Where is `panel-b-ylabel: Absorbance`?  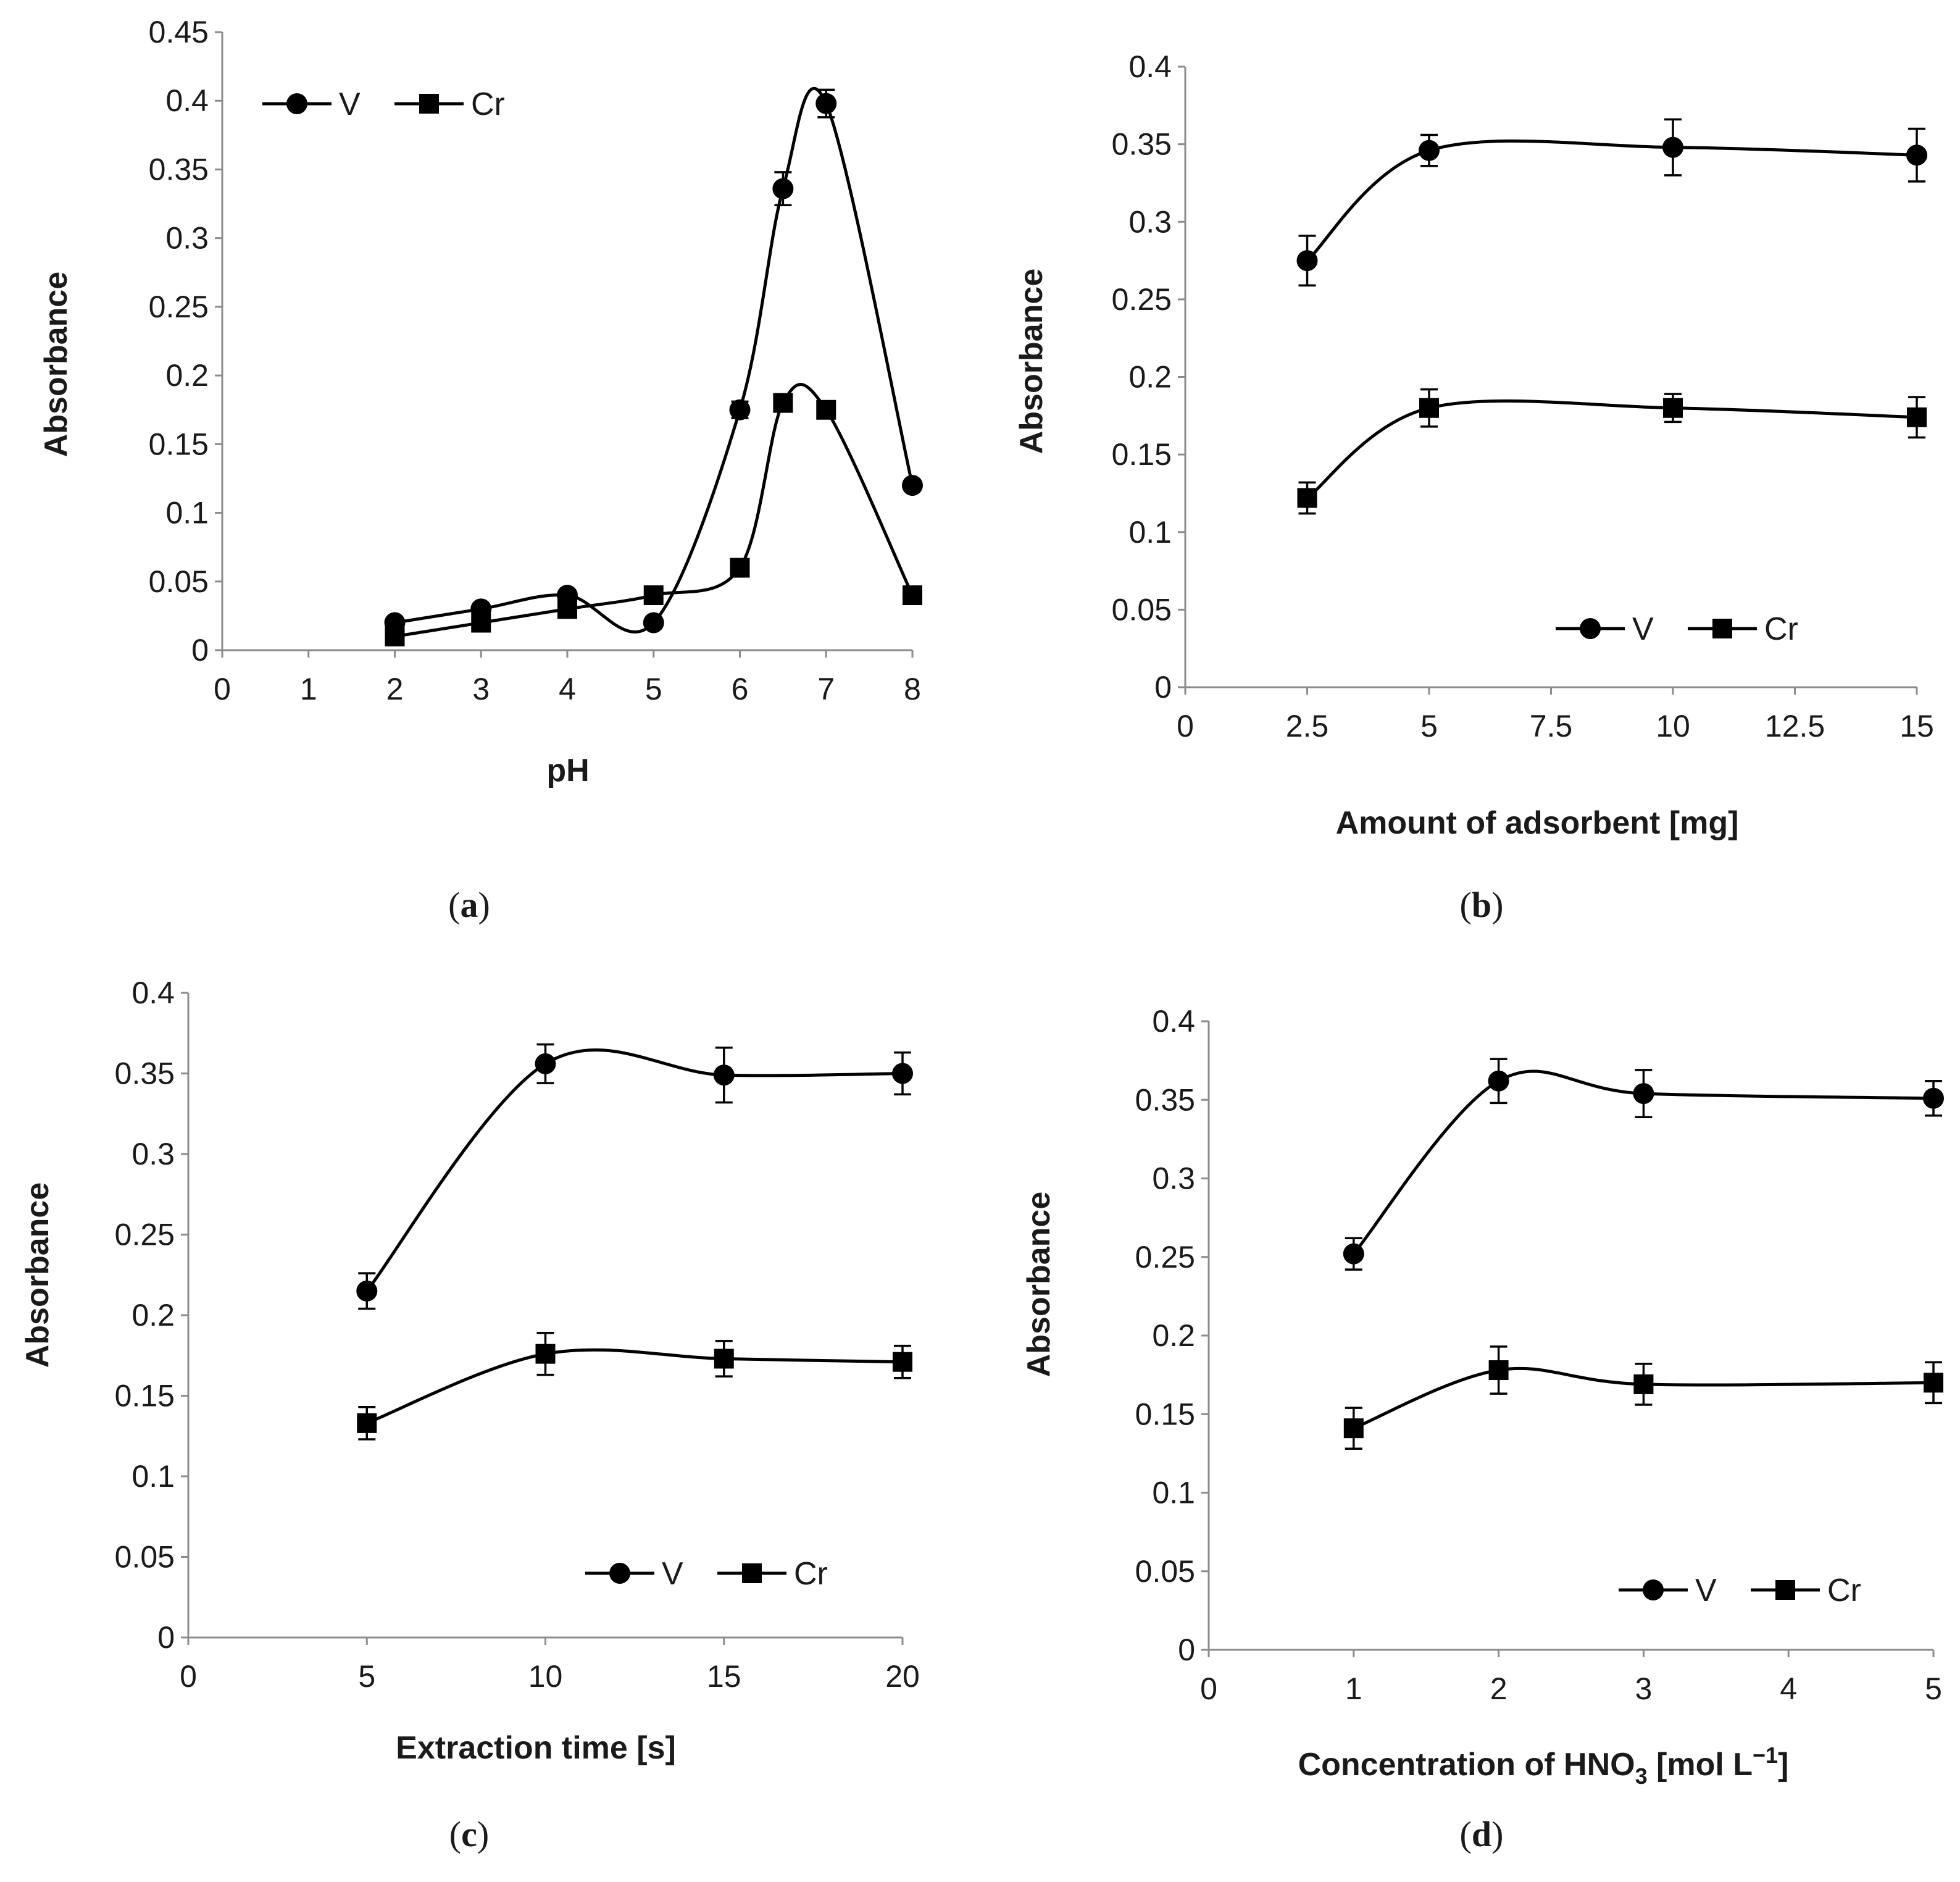
panel-b-ylabel: Absorbance is located at coordinates (1031, 361).